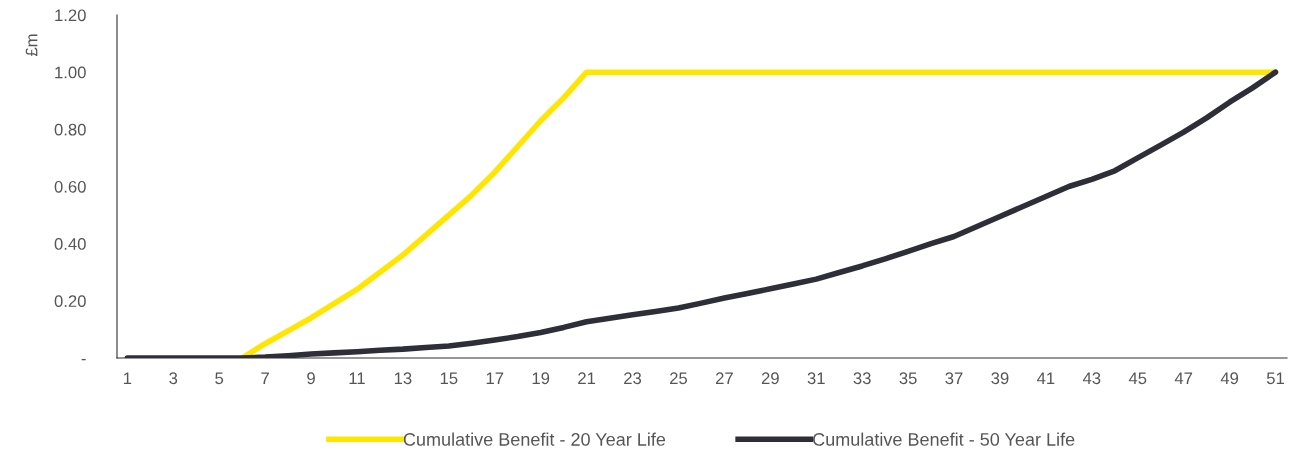 This screenshot has height=451, width=1302. What do you see at coordinates (70, 301) in the screenshot?
I see `y-tick-label: 0.20` at bounding box center [70, 301].